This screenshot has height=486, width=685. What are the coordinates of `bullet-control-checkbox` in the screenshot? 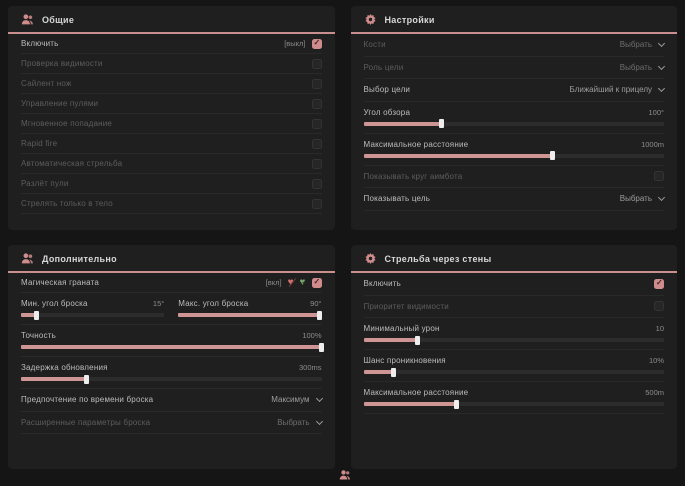 It's located at (316, 103).